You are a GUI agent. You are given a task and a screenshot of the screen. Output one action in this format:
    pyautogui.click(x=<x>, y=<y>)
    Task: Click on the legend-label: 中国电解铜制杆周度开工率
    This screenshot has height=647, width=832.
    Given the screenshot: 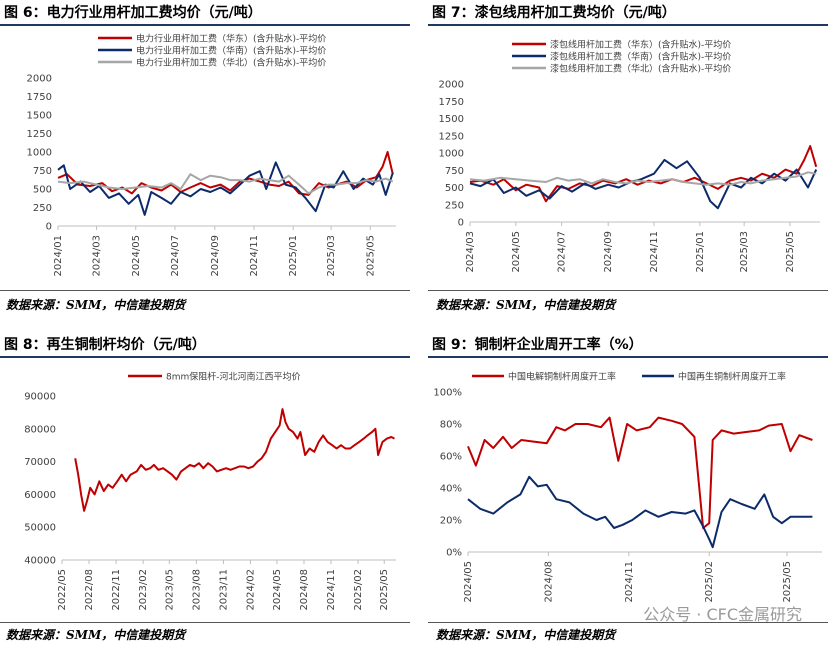 What is the action you would take?
    pyautogui.click(x=562, y=377)
    